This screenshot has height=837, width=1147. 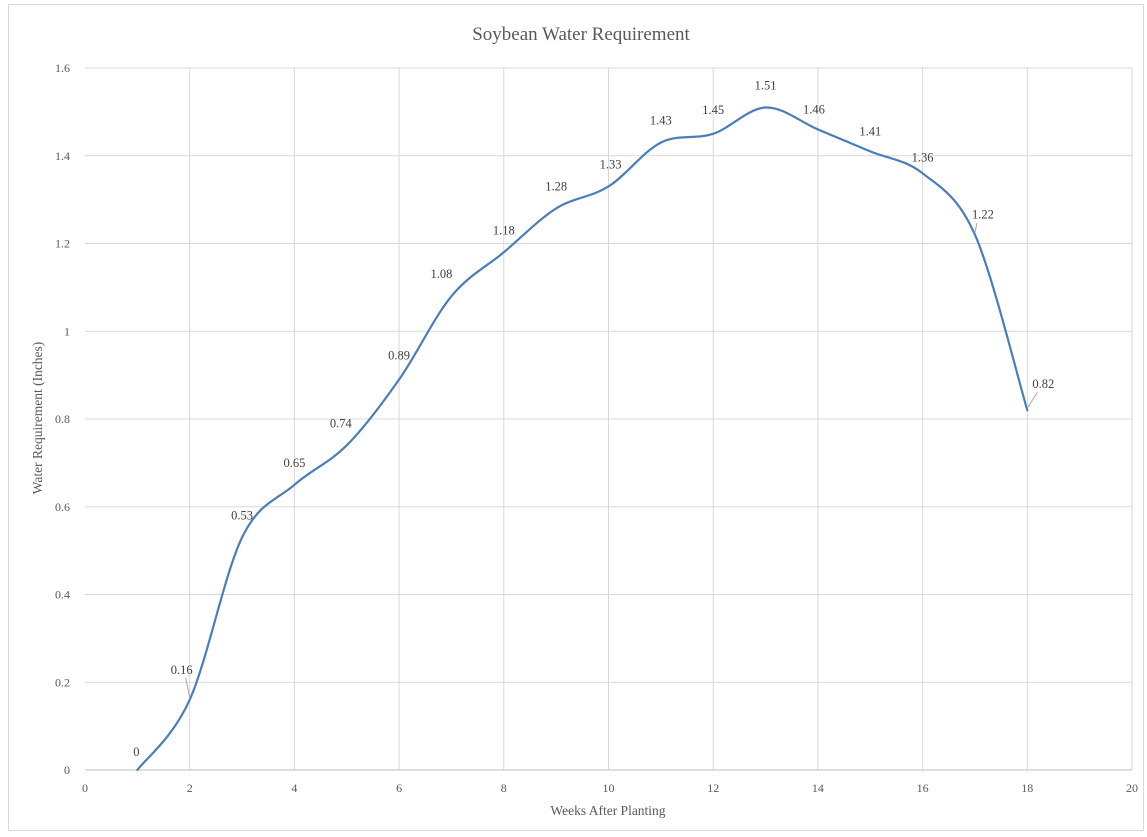 What do you see at coordinates (607, 810) in the screenshot?
I see `x-axis-title: Weeks After Planting` at bounding box center [607, 810].